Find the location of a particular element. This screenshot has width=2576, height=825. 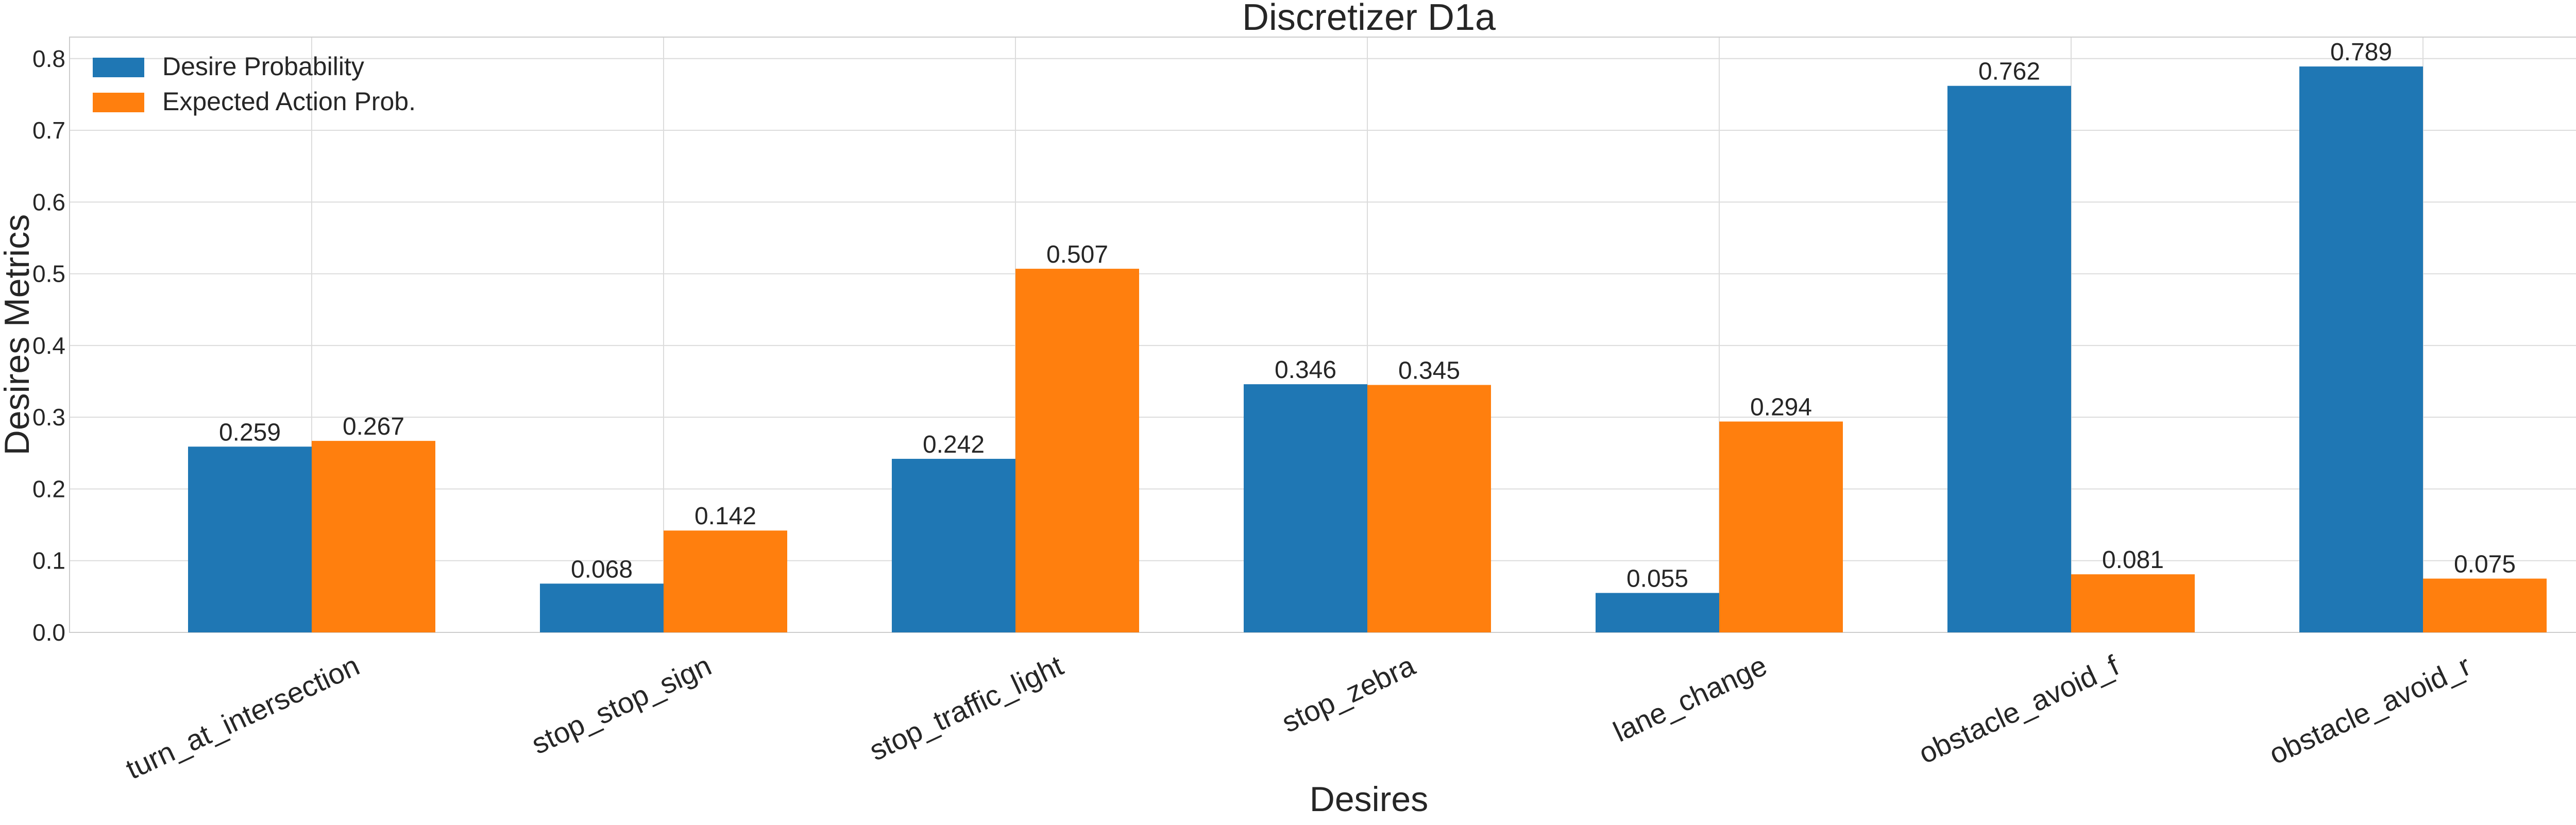

bar-value-label: 0.075 is located at coordinates (2485, 565).